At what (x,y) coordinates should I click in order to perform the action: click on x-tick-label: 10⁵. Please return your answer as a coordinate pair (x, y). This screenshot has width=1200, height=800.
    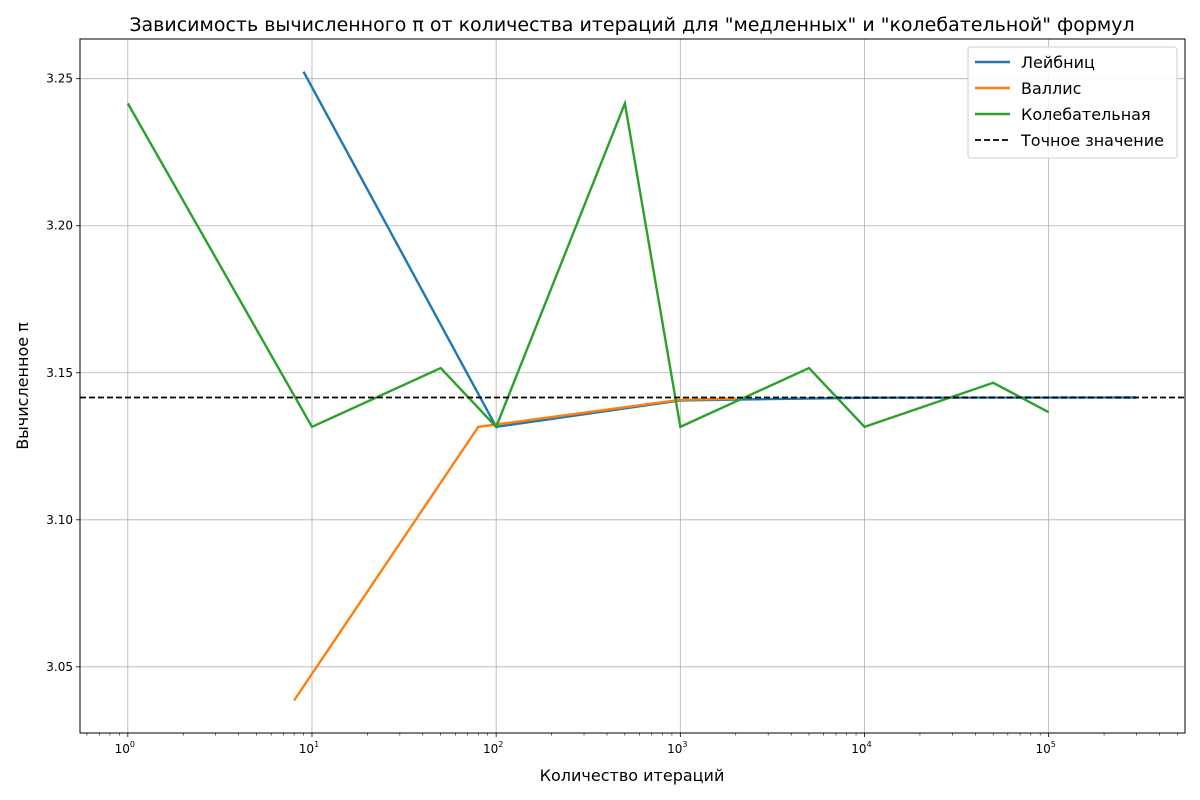
    Looking at the image, I should click on (1045, 748).